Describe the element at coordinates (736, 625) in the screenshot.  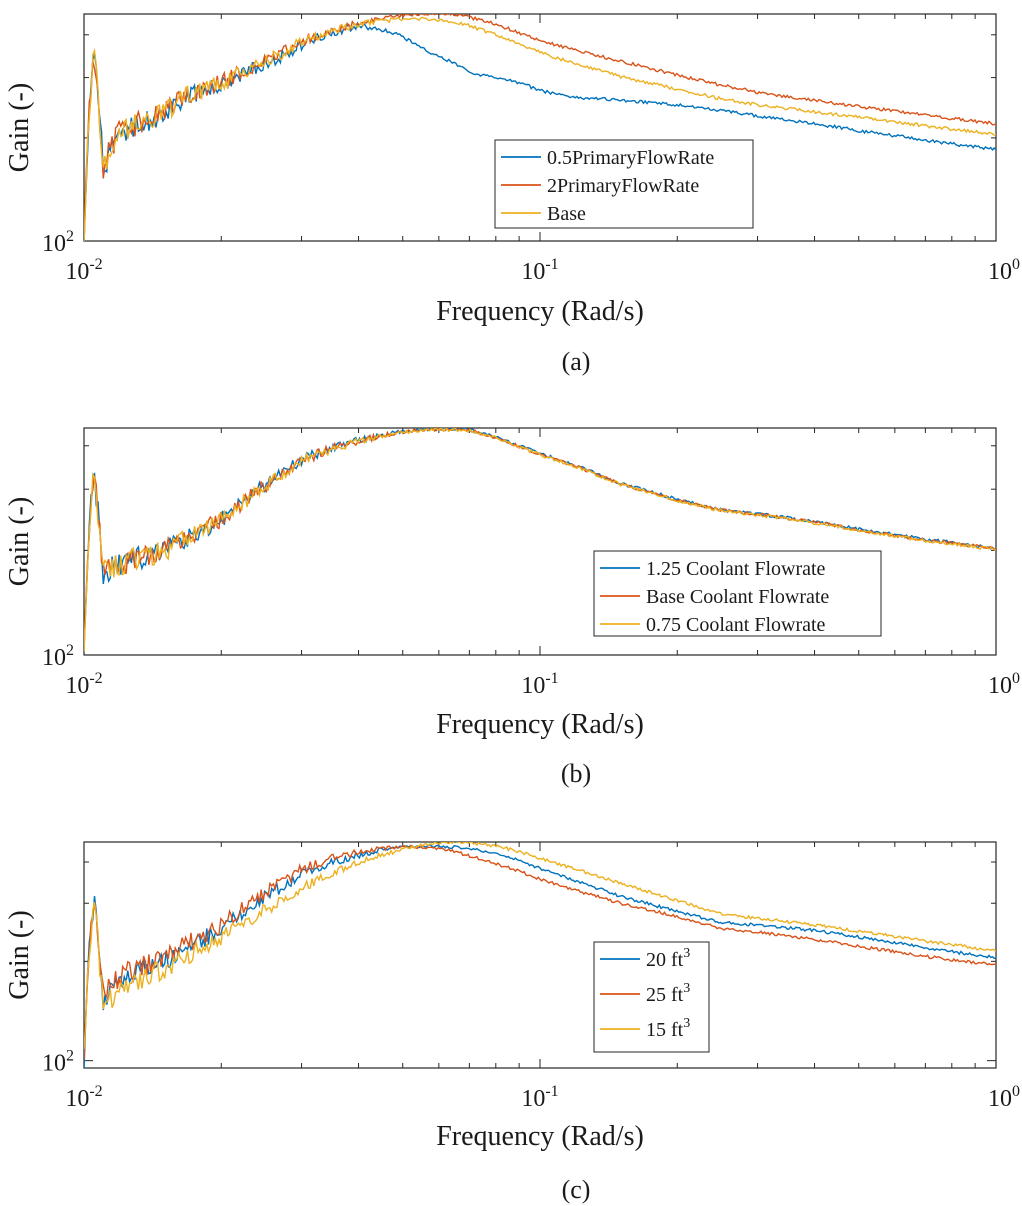
I see `legend-entry: 0.75 Coolant Flowrate` at that location.